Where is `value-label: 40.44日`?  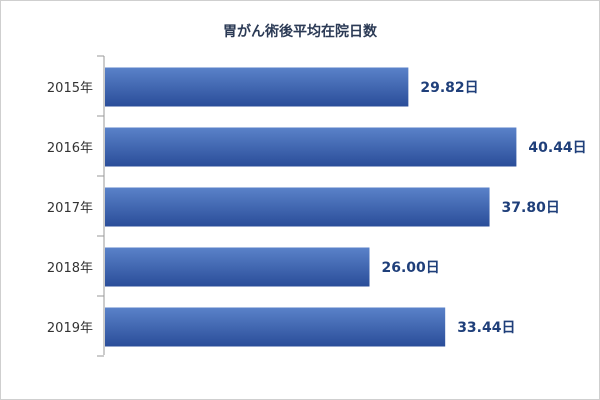
value-label: 40.44日 is located at coordinates (557, 148).